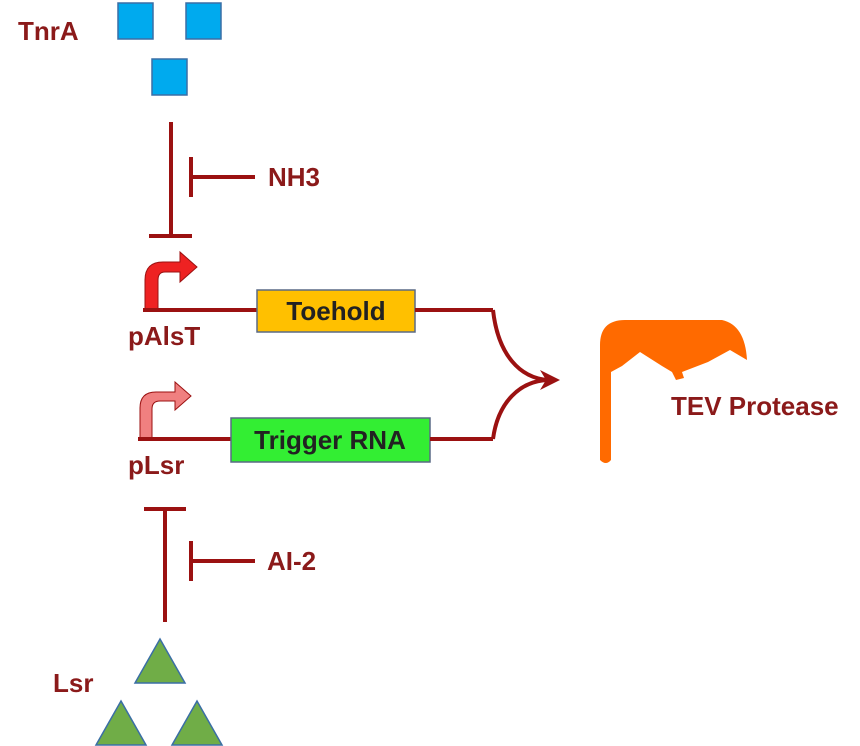 The image size is (860, 746). I want to click on palst-label: pAlsT, so click(164, 336).